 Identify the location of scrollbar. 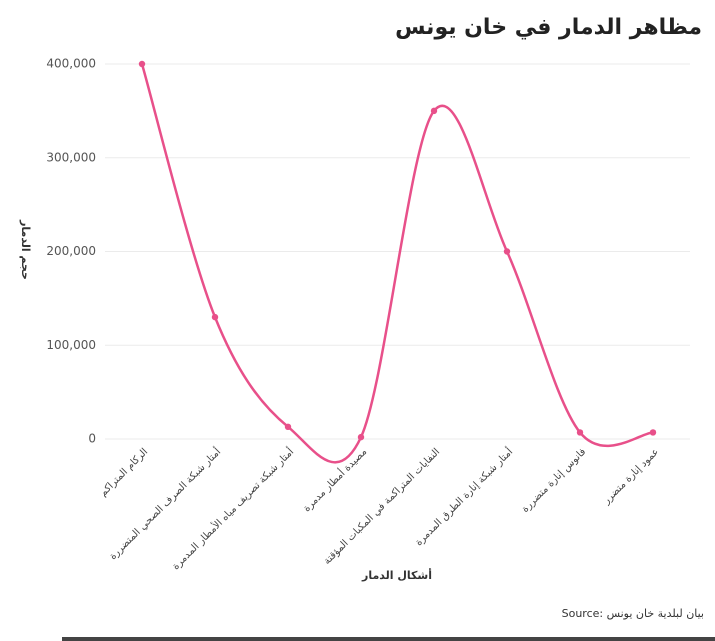
(388, 639).